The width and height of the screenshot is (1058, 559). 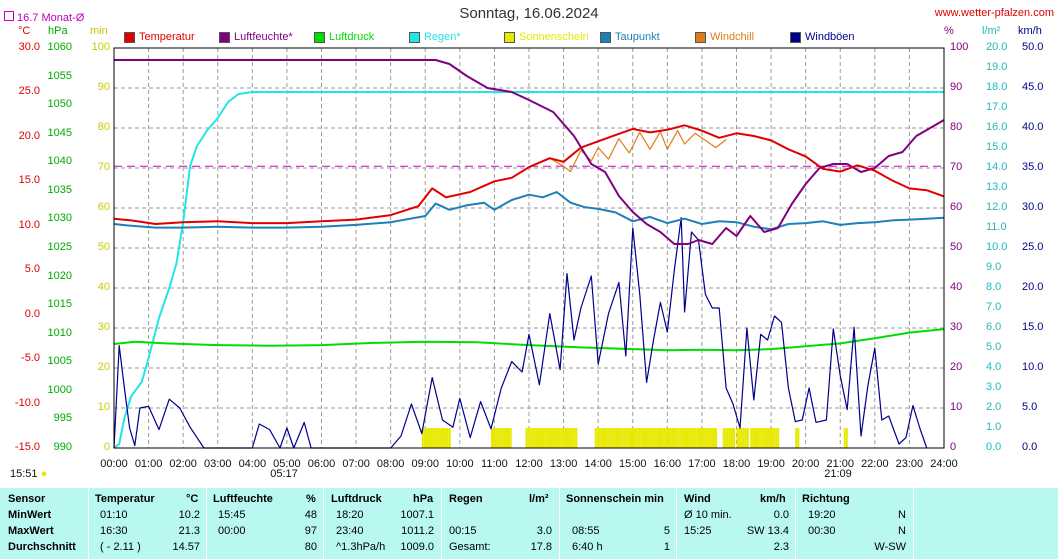 I want to click on legend-item-taupunkt: Taupunkt, so click(x=630, y=37).